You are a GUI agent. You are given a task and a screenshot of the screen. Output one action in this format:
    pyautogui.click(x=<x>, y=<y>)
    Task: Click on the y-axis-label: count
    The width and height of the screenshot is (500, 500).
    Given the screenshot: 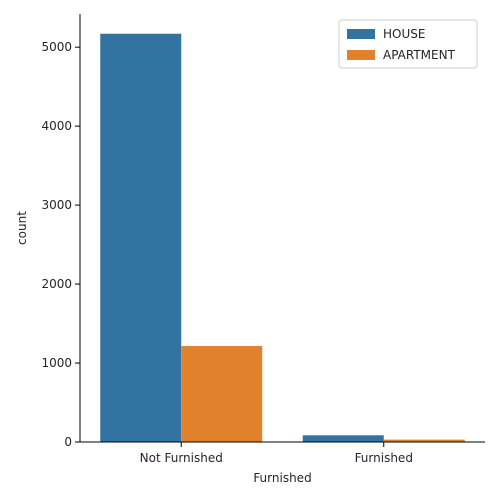 What is the action you would take?
    pyautogui.click(x=22, y=228)
    